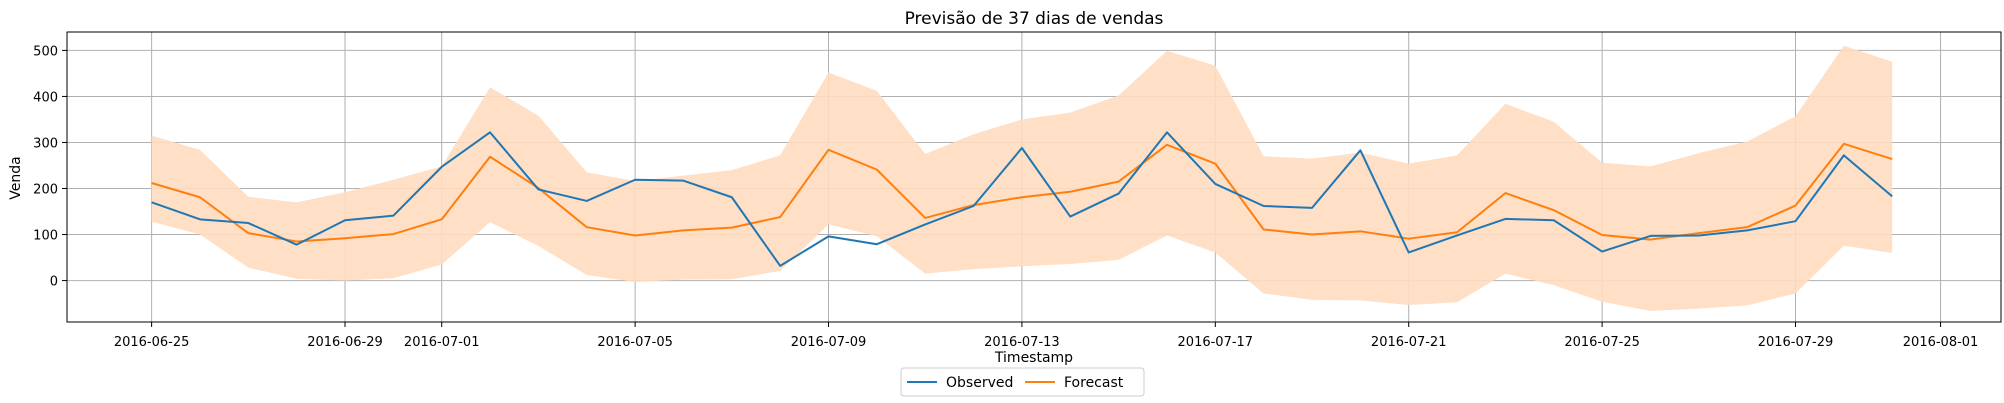  I want to click on y-tick-label: 0, so click(54, 282).